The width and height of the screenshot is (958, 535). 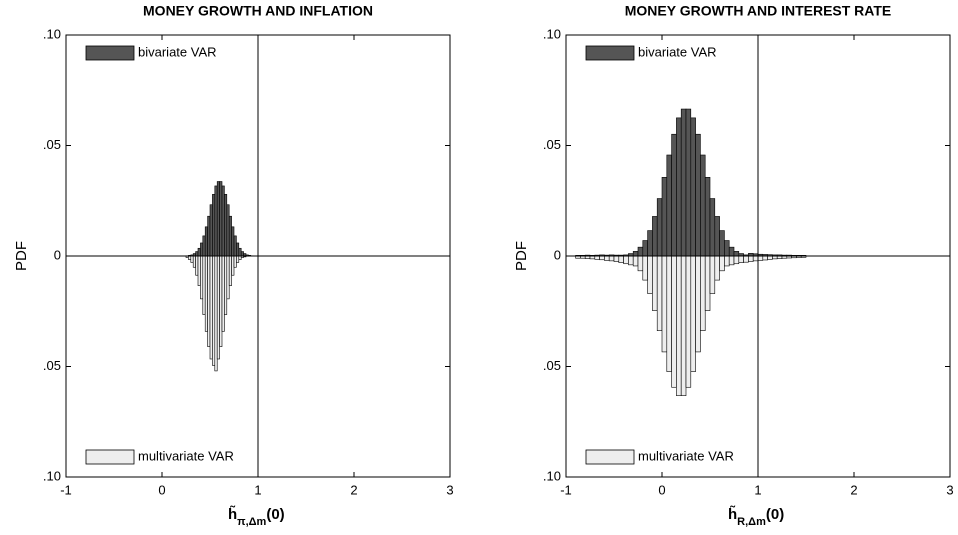 I want to click on x-tick-label: 1, so click(x=257, y=489).